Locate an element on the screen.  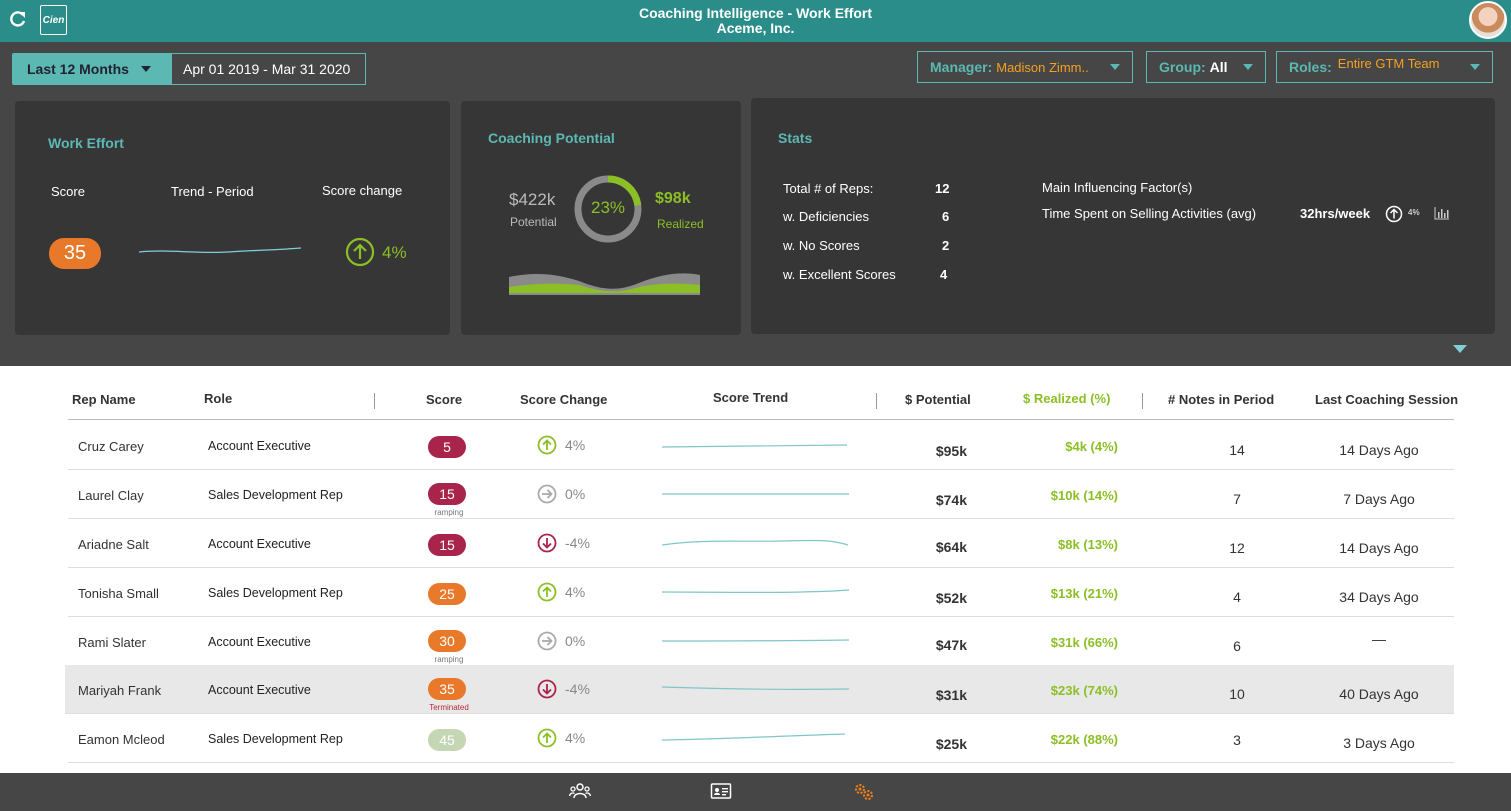
col-score-trend: Score Trend is located at coordinates (751, 397).